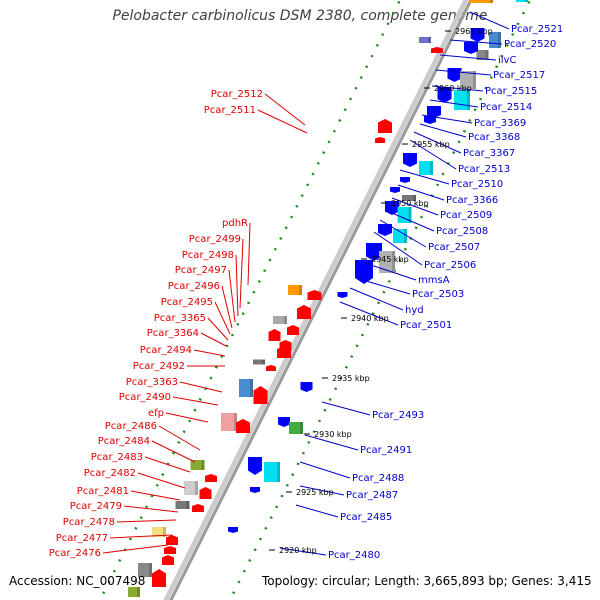  What do you see at coordinates (426, 325) in the screenshot?
I see `gene-label-Pcar_2501: Pcar_2501` at bounding box center [426, 325].